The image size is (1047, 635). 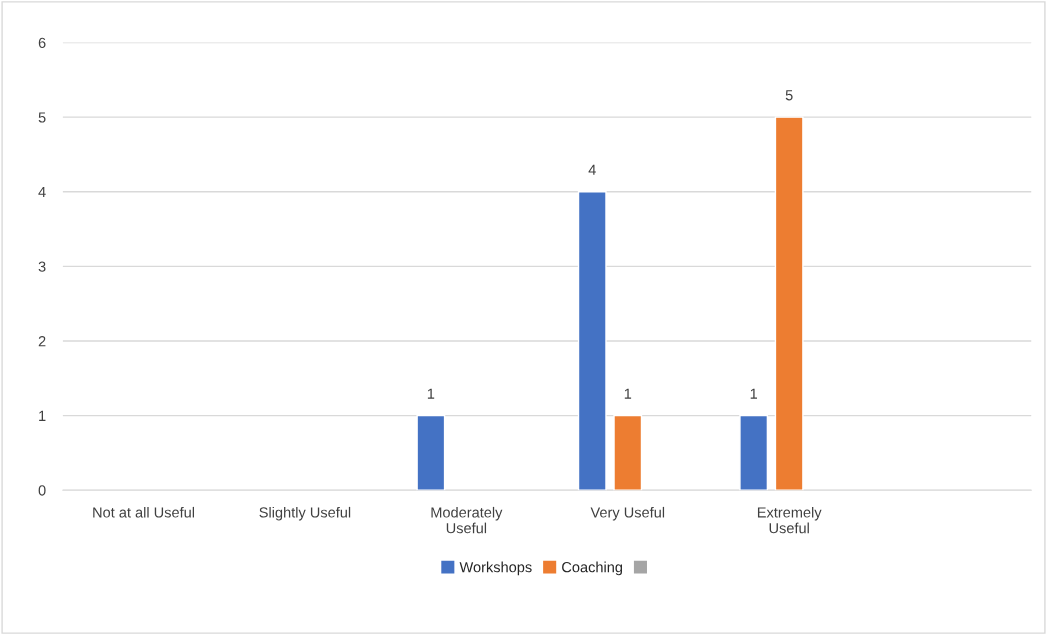 What do you see at coordinates (467, 520) in the screenshot?
I see `x-tick-label: Moderately Useful` at bounding box center [467, 520].